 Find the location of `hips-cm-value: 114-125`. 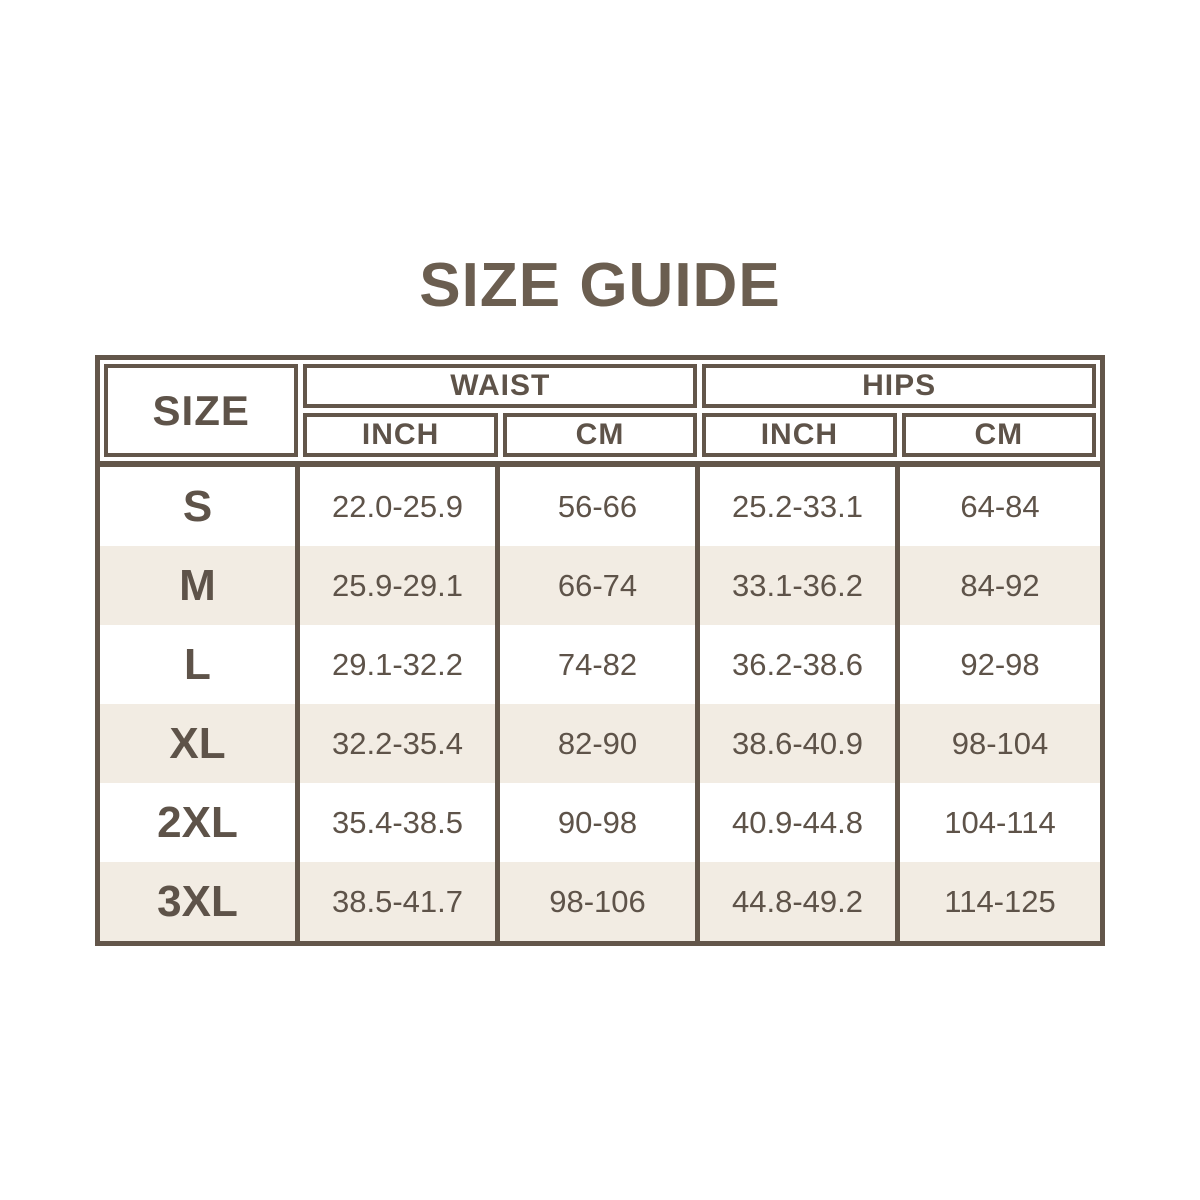

hips-cm-value: 114-125 is located at coordinates (1000, 901).